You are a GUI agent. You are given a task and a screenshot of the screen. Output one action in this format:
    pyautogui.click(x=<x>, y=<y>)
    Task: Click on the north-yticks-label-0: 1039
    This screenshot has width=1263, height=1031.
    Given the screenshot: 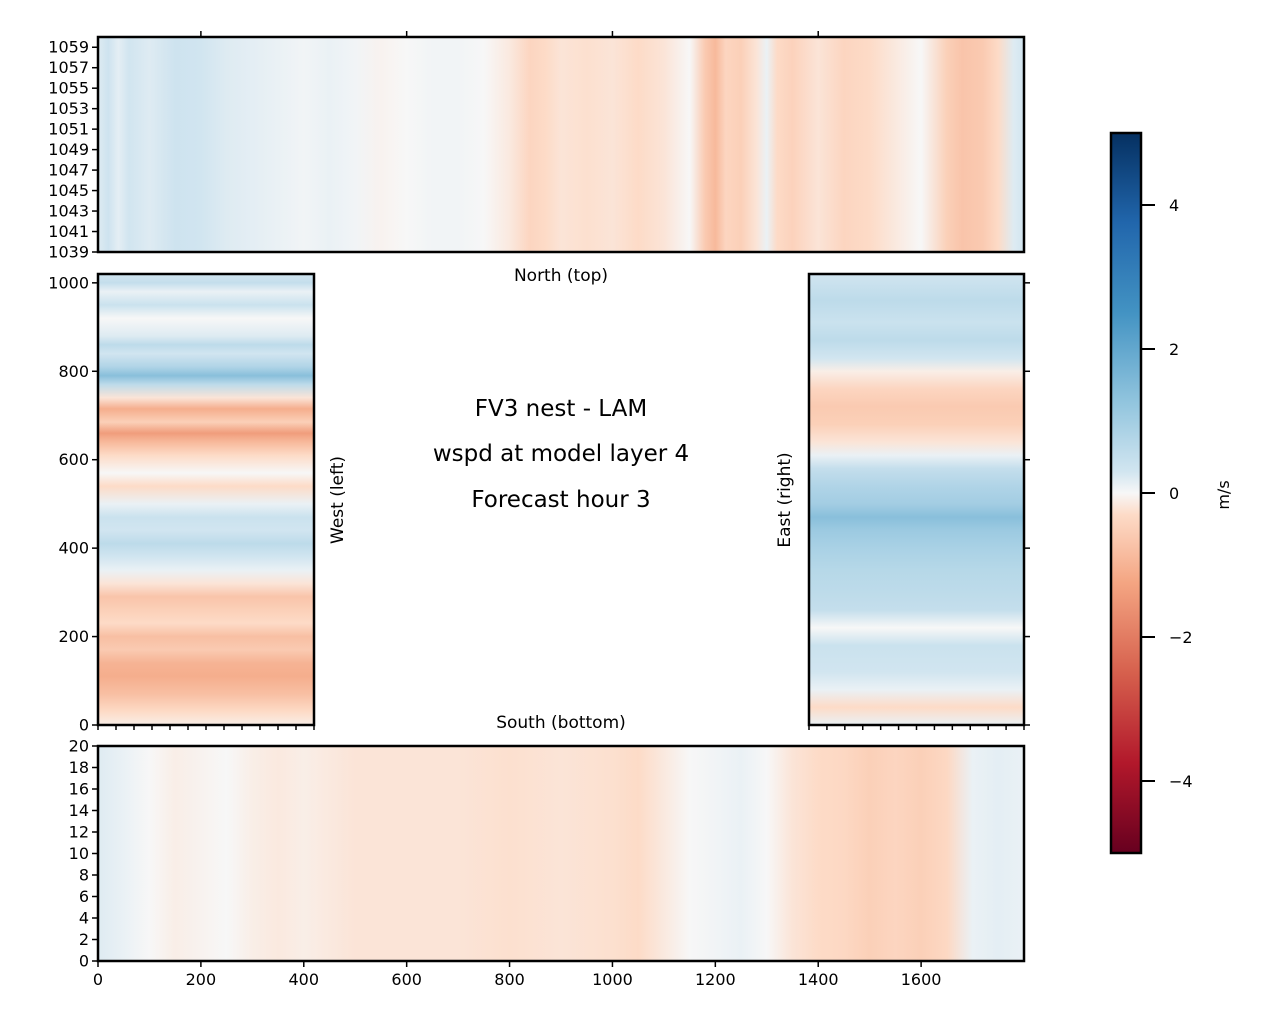 What is the action you would take?
    pyautogui.click(x=68, y=252)
    